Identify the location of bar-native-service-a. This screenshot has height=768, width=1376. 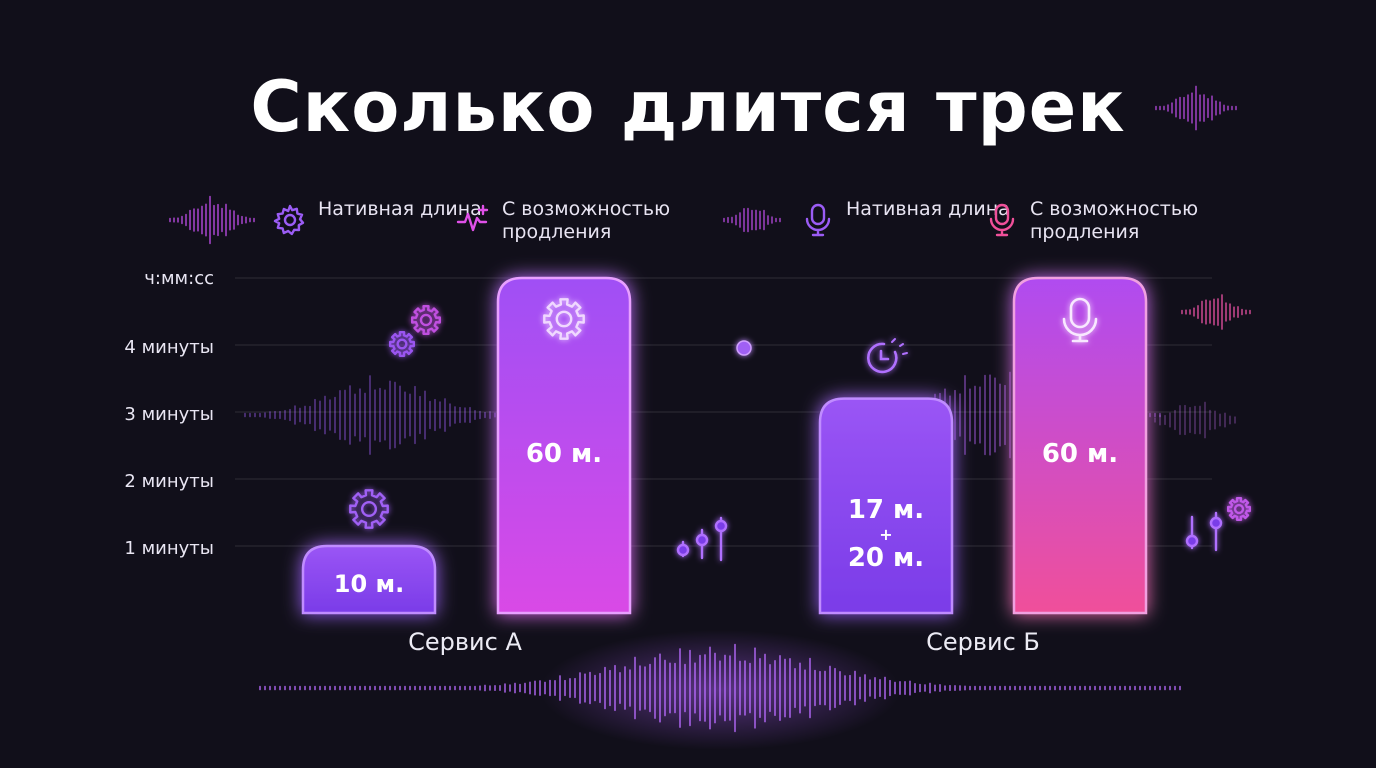
(369, 579).